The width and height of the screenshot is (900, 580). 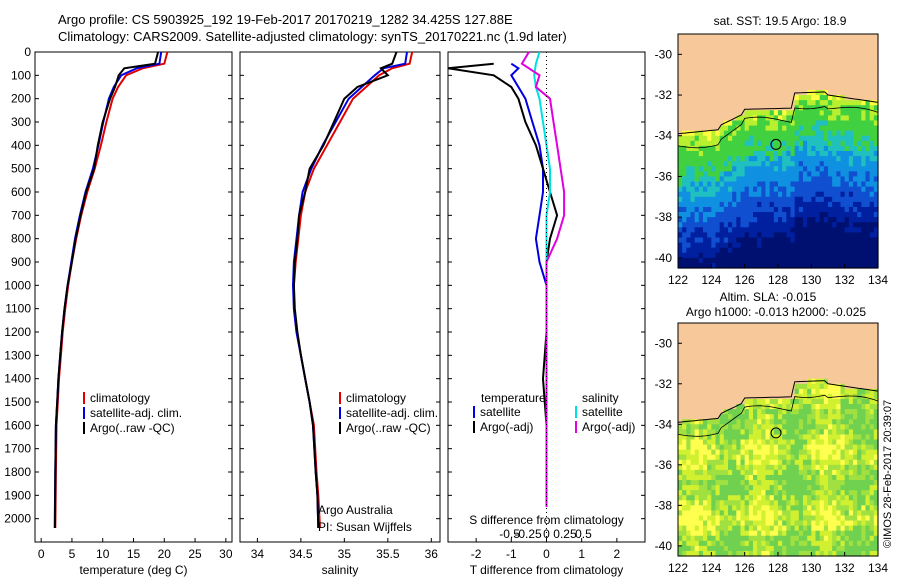 What do you see at coordinates (18, 309) in the screenshot?
I see `depth-tick-label: 1100` at bounding box center [18, 309].